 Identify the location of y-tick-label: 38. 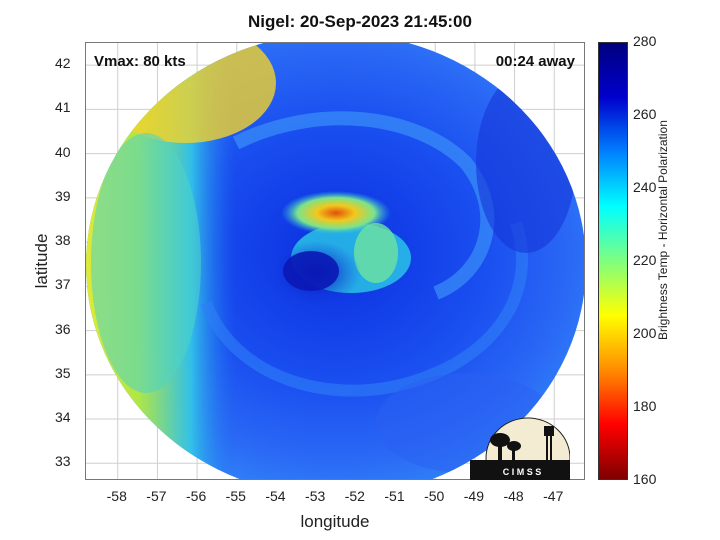
(63, 240).